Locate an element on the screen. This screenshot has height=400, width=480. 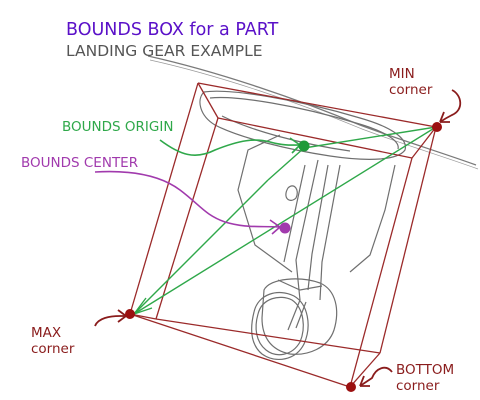
max-corner-label-line2: corner is located at coordinates (53, 348).